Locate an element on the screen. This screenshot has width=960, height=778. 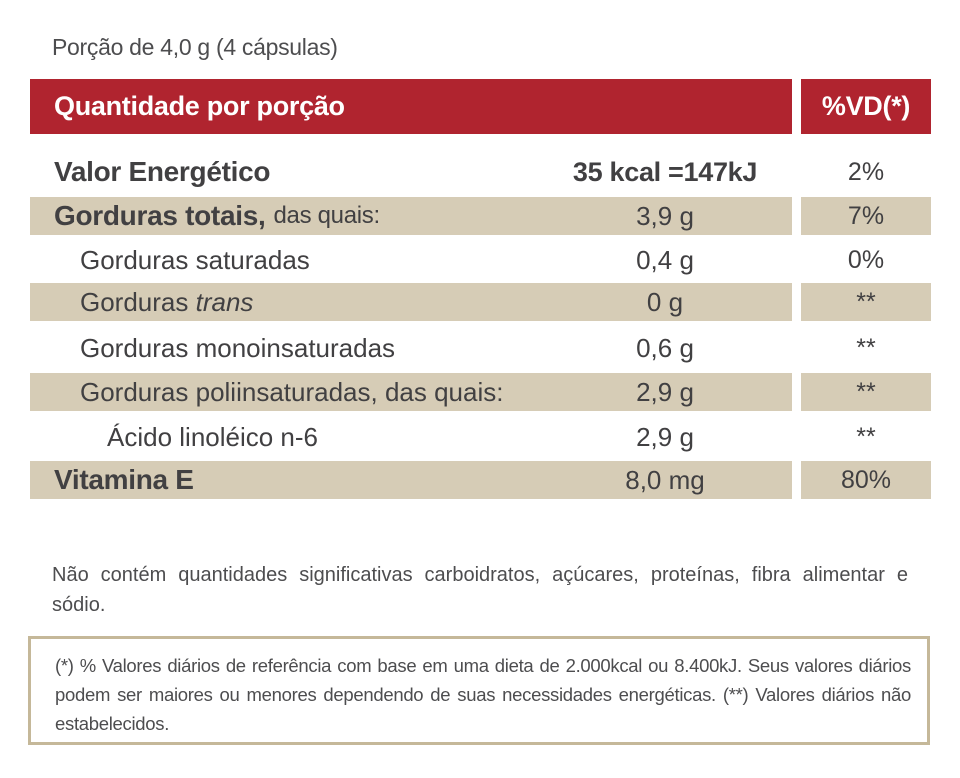
table-row-saturated-fat: Gorduras saturadas 0,4 g 0% is located at coordinates (480, 260).